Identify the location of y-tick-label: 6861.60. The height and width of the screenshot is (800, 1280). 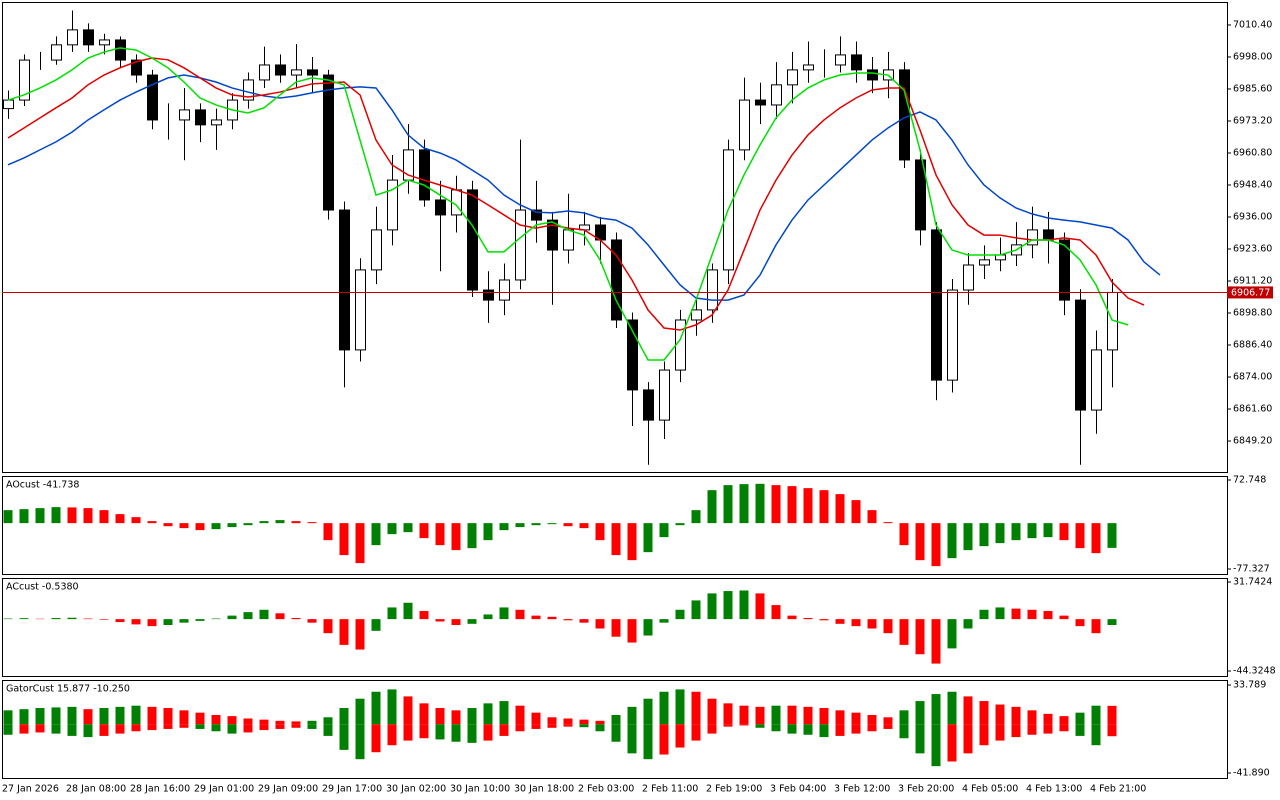
(1252, 409).